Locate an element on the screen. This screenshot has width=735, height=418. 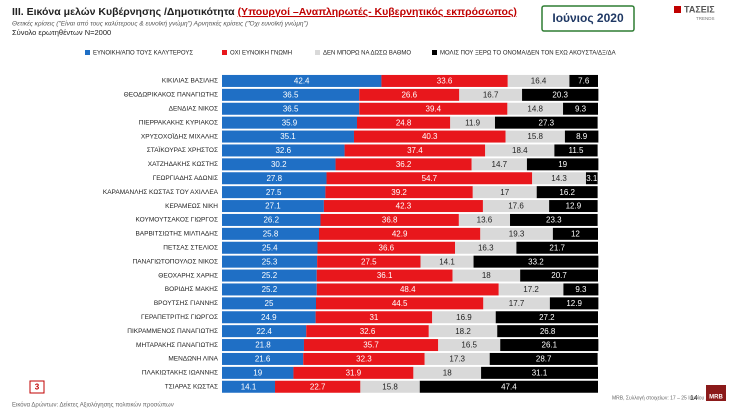
value-label: 16.9 is located at coordinates (464, 317).